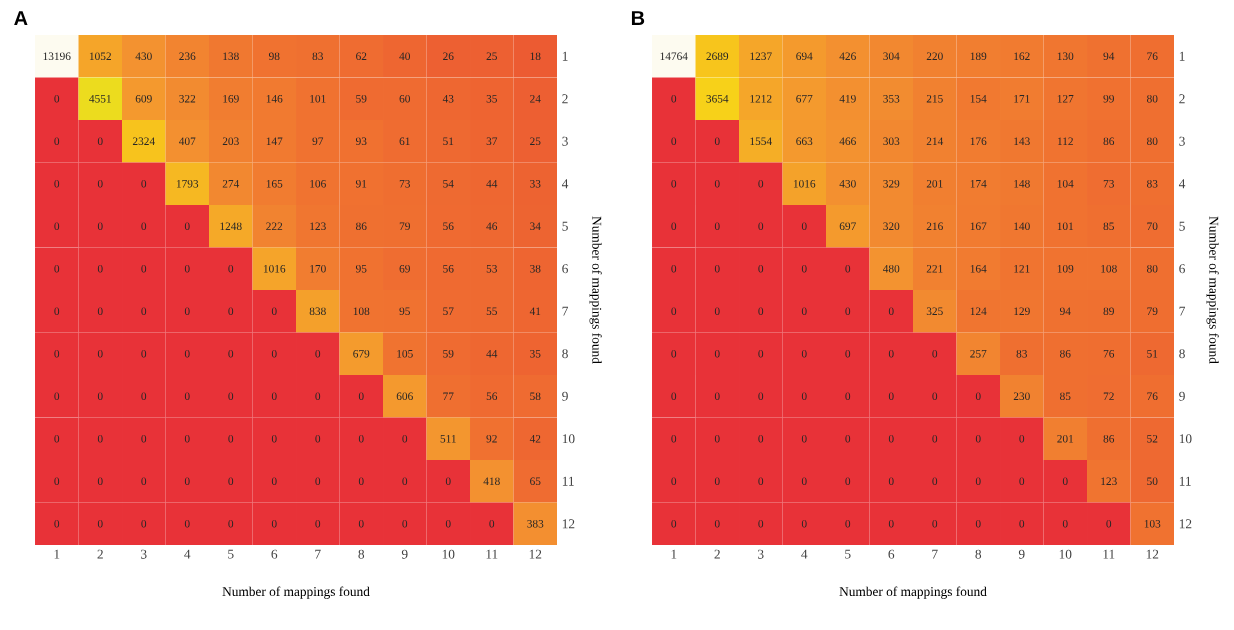 The image size is (1234, 630). I want to click on data-label: 108, so click(361, 311).